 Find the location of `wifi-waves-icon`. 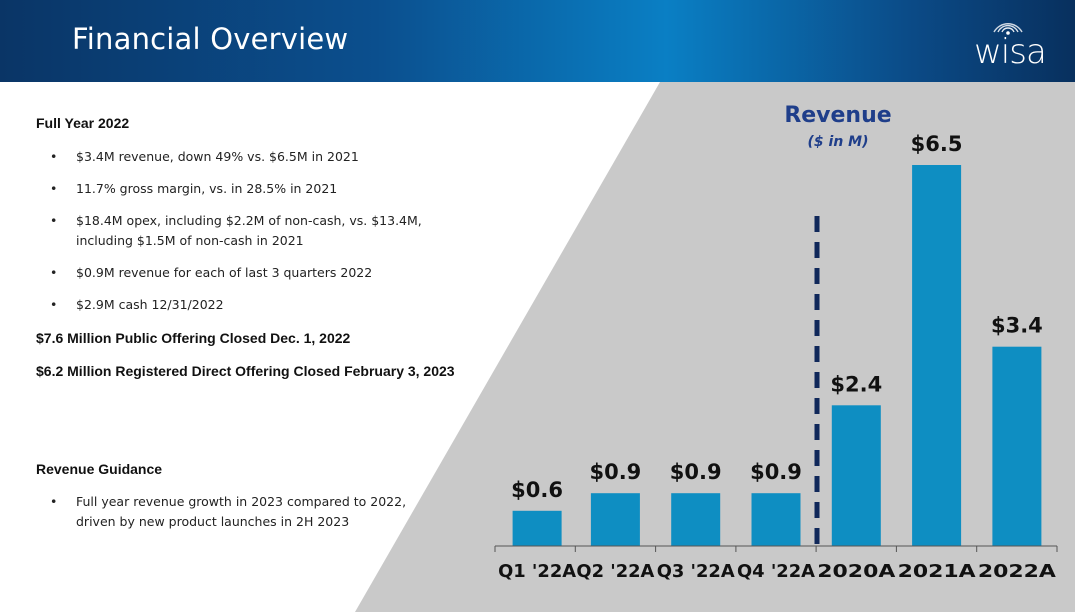

wifi-waves-icon is located at coordinates (1008, 29).